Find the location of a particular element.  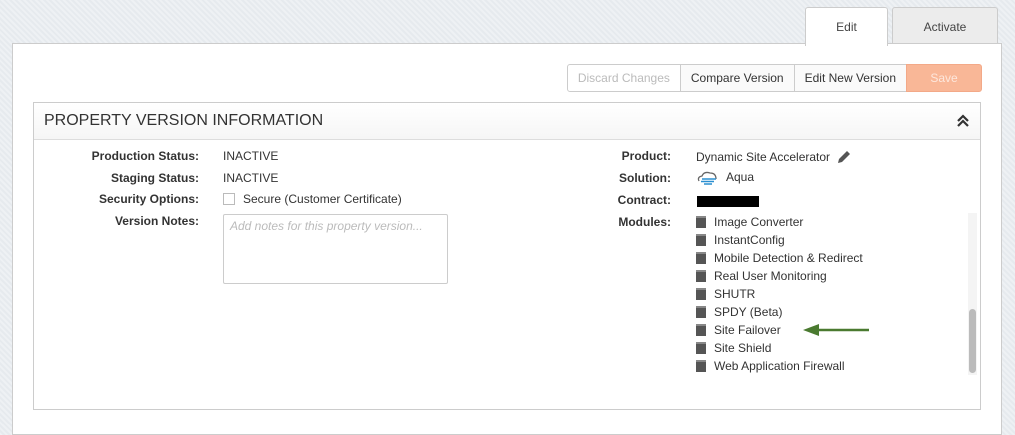

section-header: PROPERTY VERSION INFORMATION is located at coordinates (507, 121).